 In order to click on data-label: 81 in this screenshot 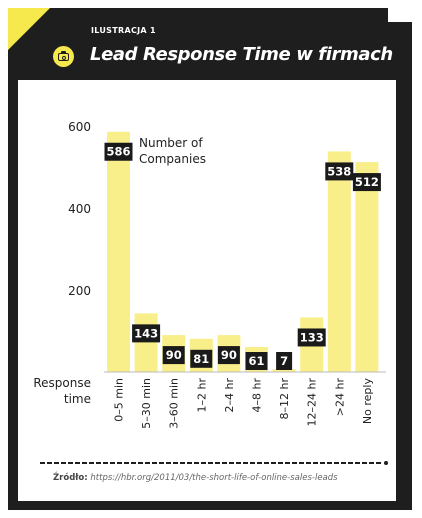, I will do `click(201, 359)`.